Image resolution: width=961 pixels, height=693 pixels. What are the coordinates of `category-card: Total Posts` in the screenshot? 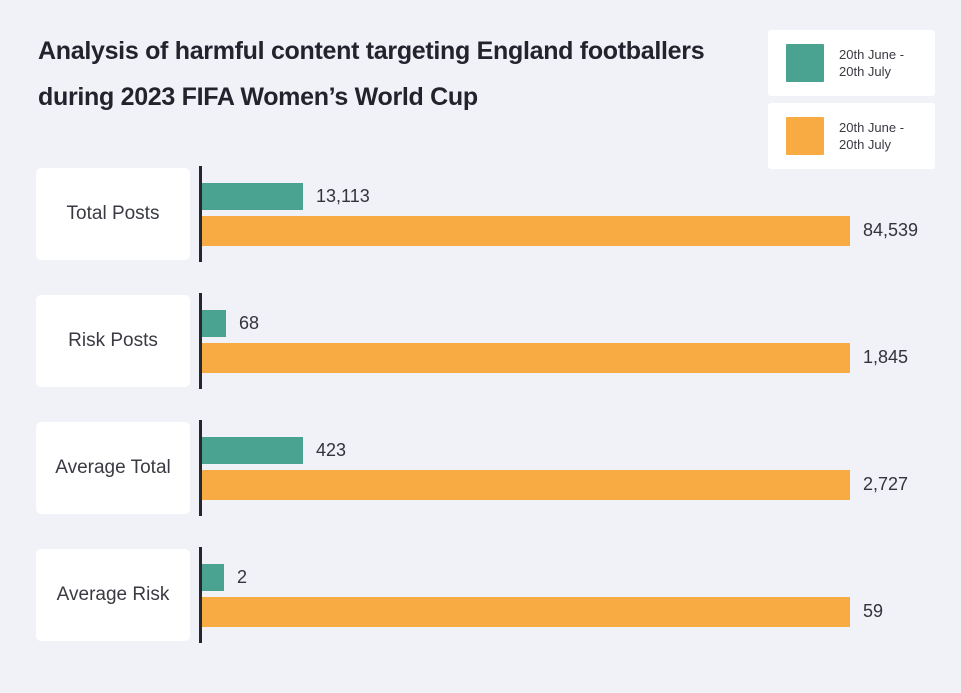 It's located at (113, 214).